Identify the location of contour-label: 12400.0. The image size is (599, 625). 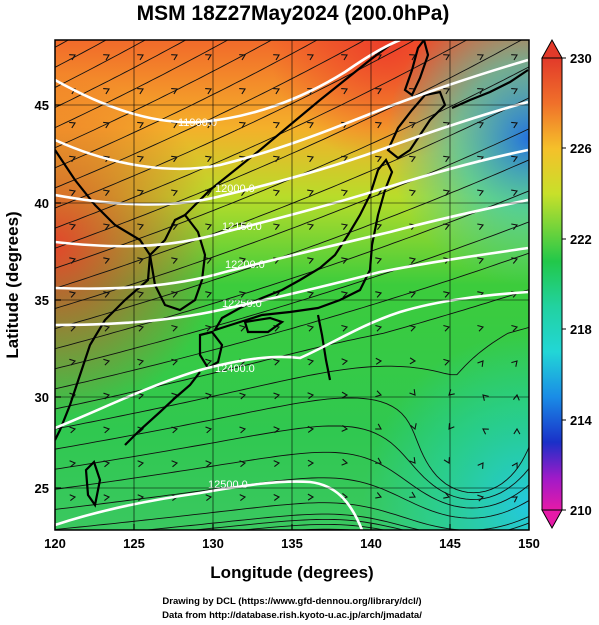
(235, 369).